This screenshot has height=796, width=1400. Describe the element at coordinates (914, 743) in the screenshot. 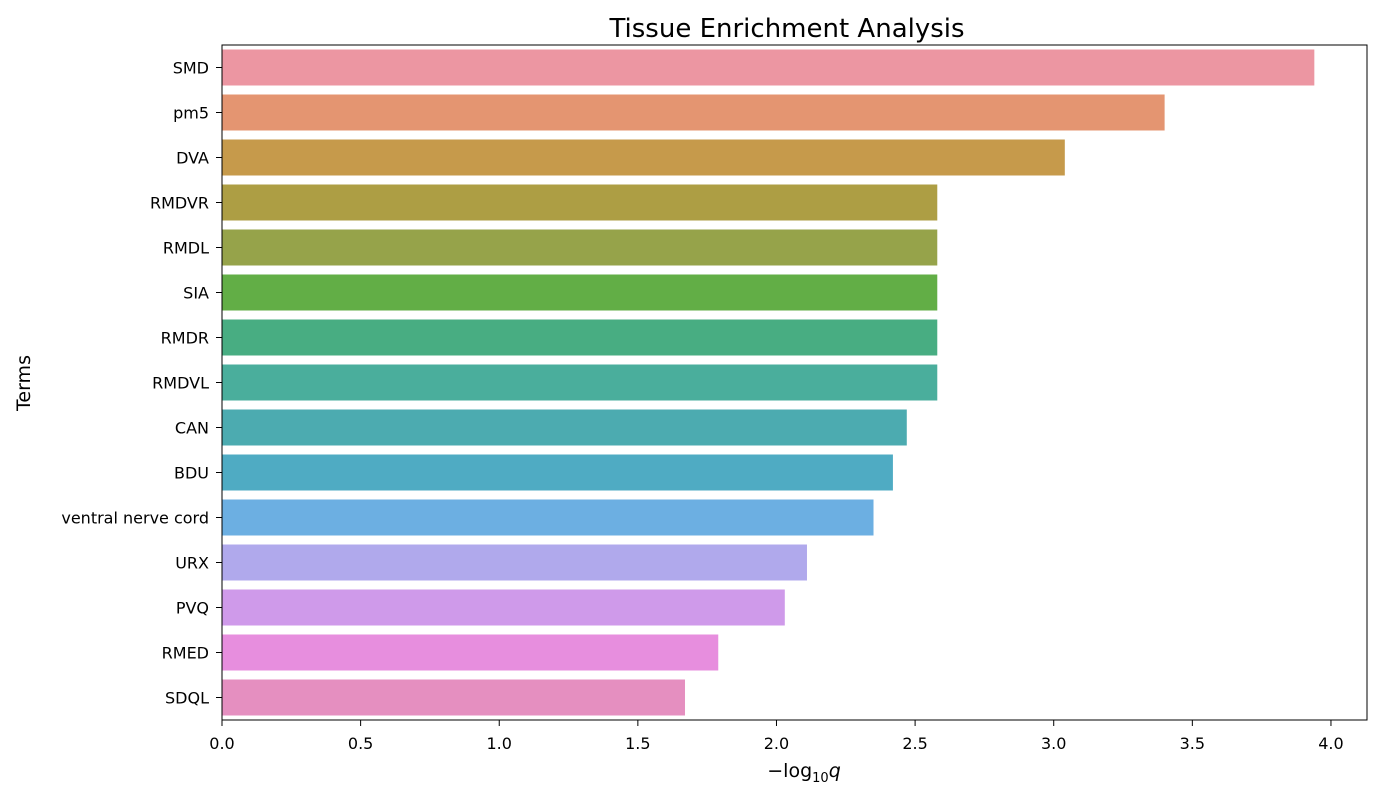

I see `x-tick-label: 2.5` at that location.